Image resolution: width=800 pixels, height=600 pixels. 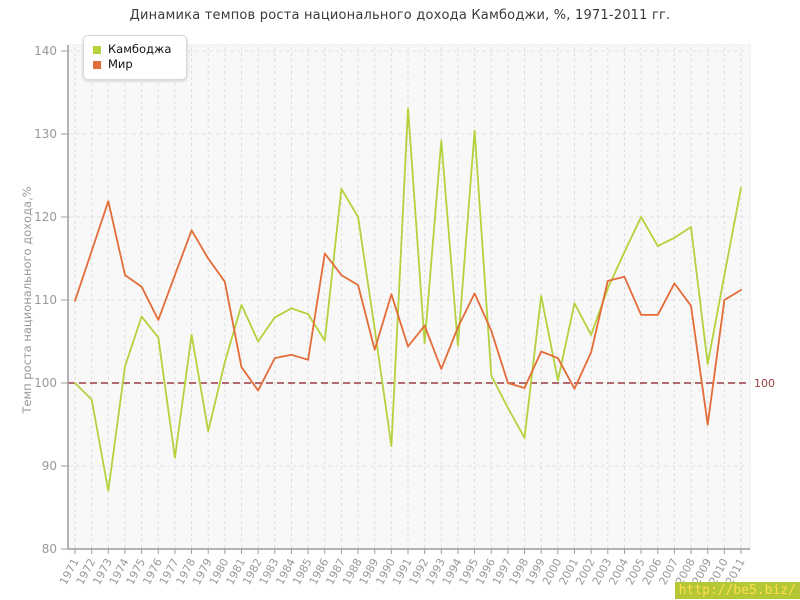 I want to click on y-tick-label: 120, so click(x=45, y=217).